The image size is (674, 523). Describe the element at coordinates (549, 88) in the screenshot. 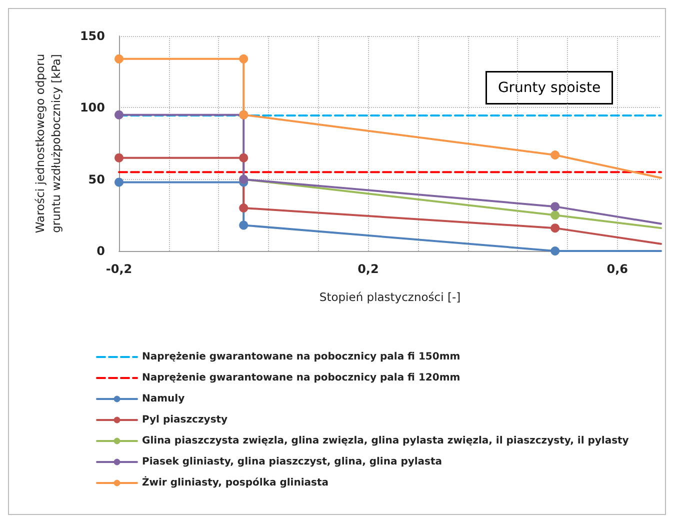

I see `annotation: Grunty spoiste` at that location.